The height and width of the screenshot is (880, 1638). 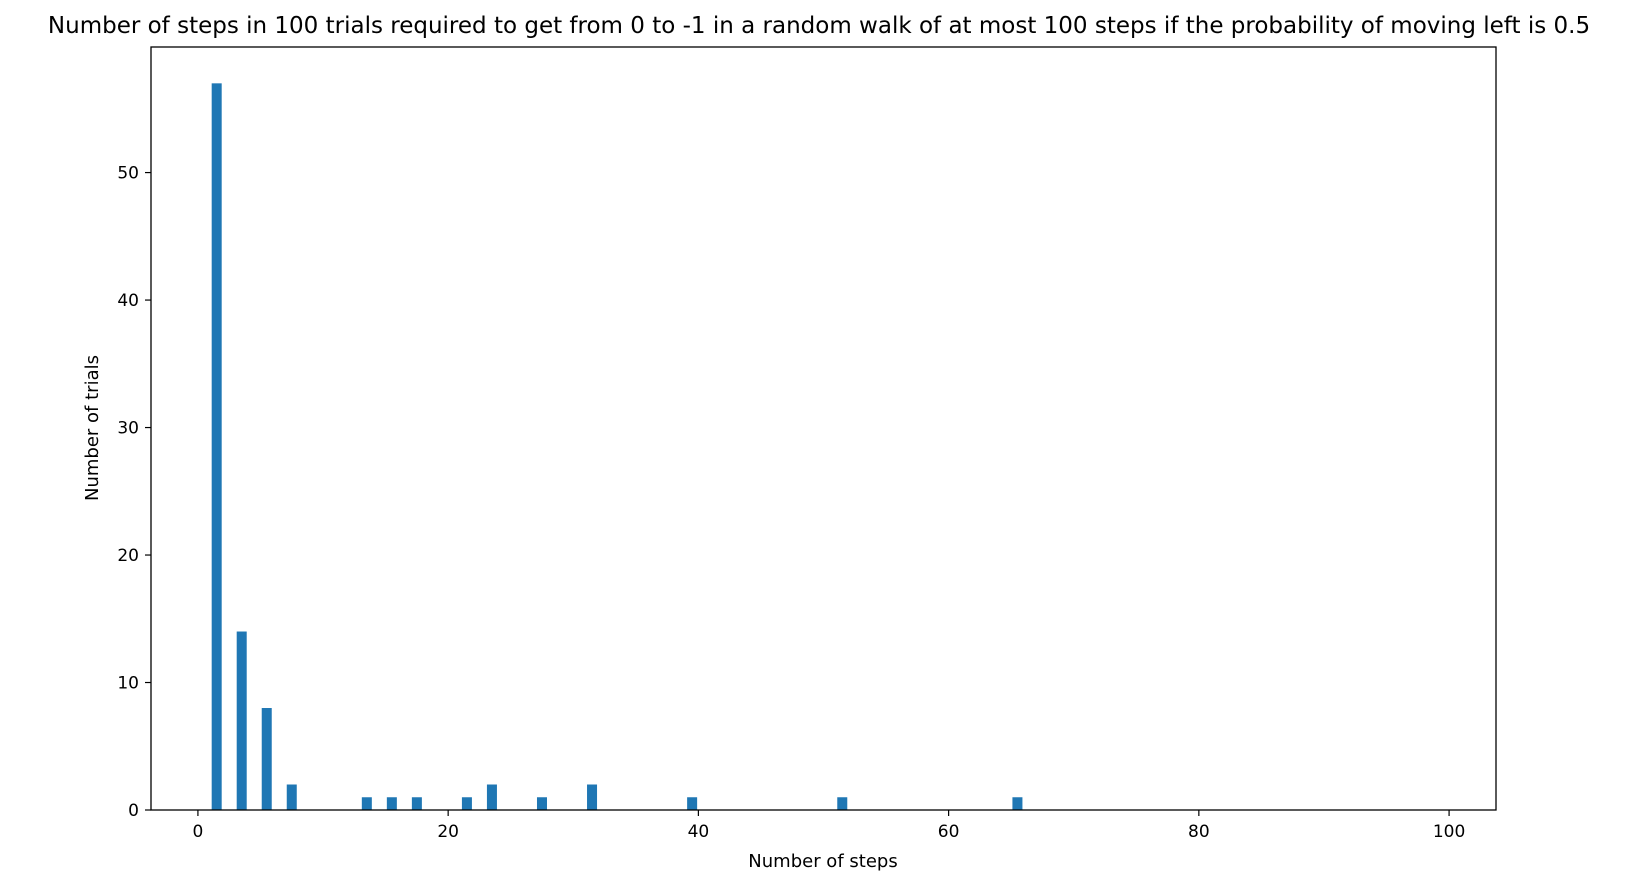 What do you see at coordinates (1449, 832) in the screenshot?
I see `x-tick-label: 100` at bounding box center [1449, 832].